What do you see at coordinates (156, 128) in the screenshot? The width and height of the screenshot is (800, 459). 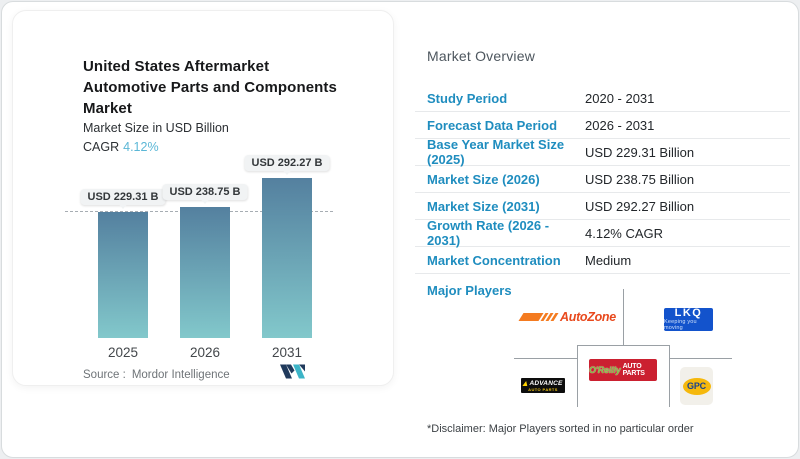 I see `chart-subtitle: Market Size in USD Billion` at bounding box center [156, 128].